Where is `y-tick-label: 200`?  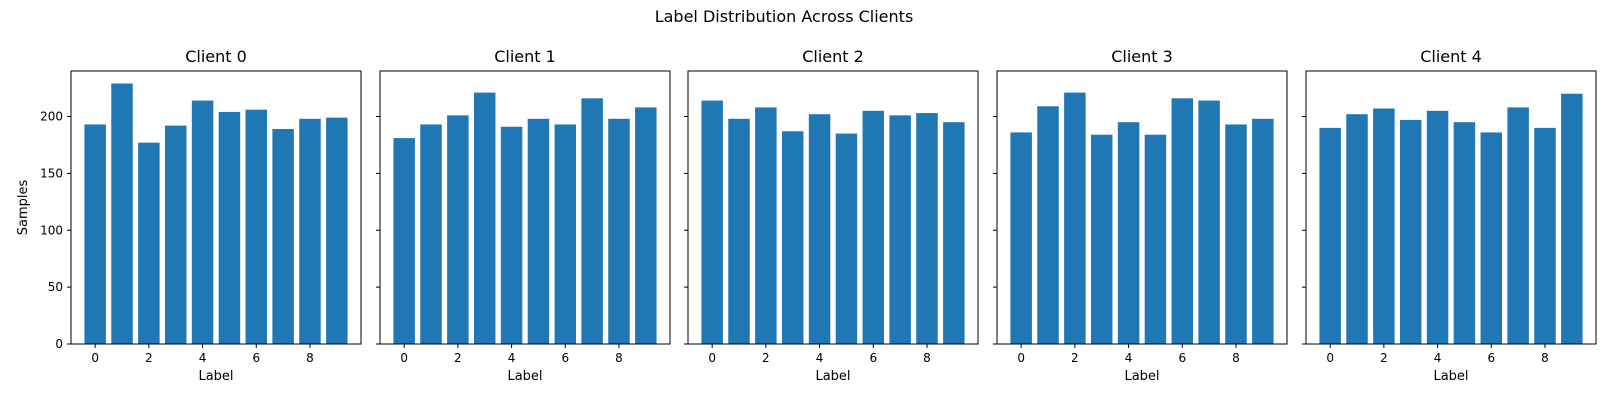
y-tick-label: 200 is located at coordinates (51, 117).